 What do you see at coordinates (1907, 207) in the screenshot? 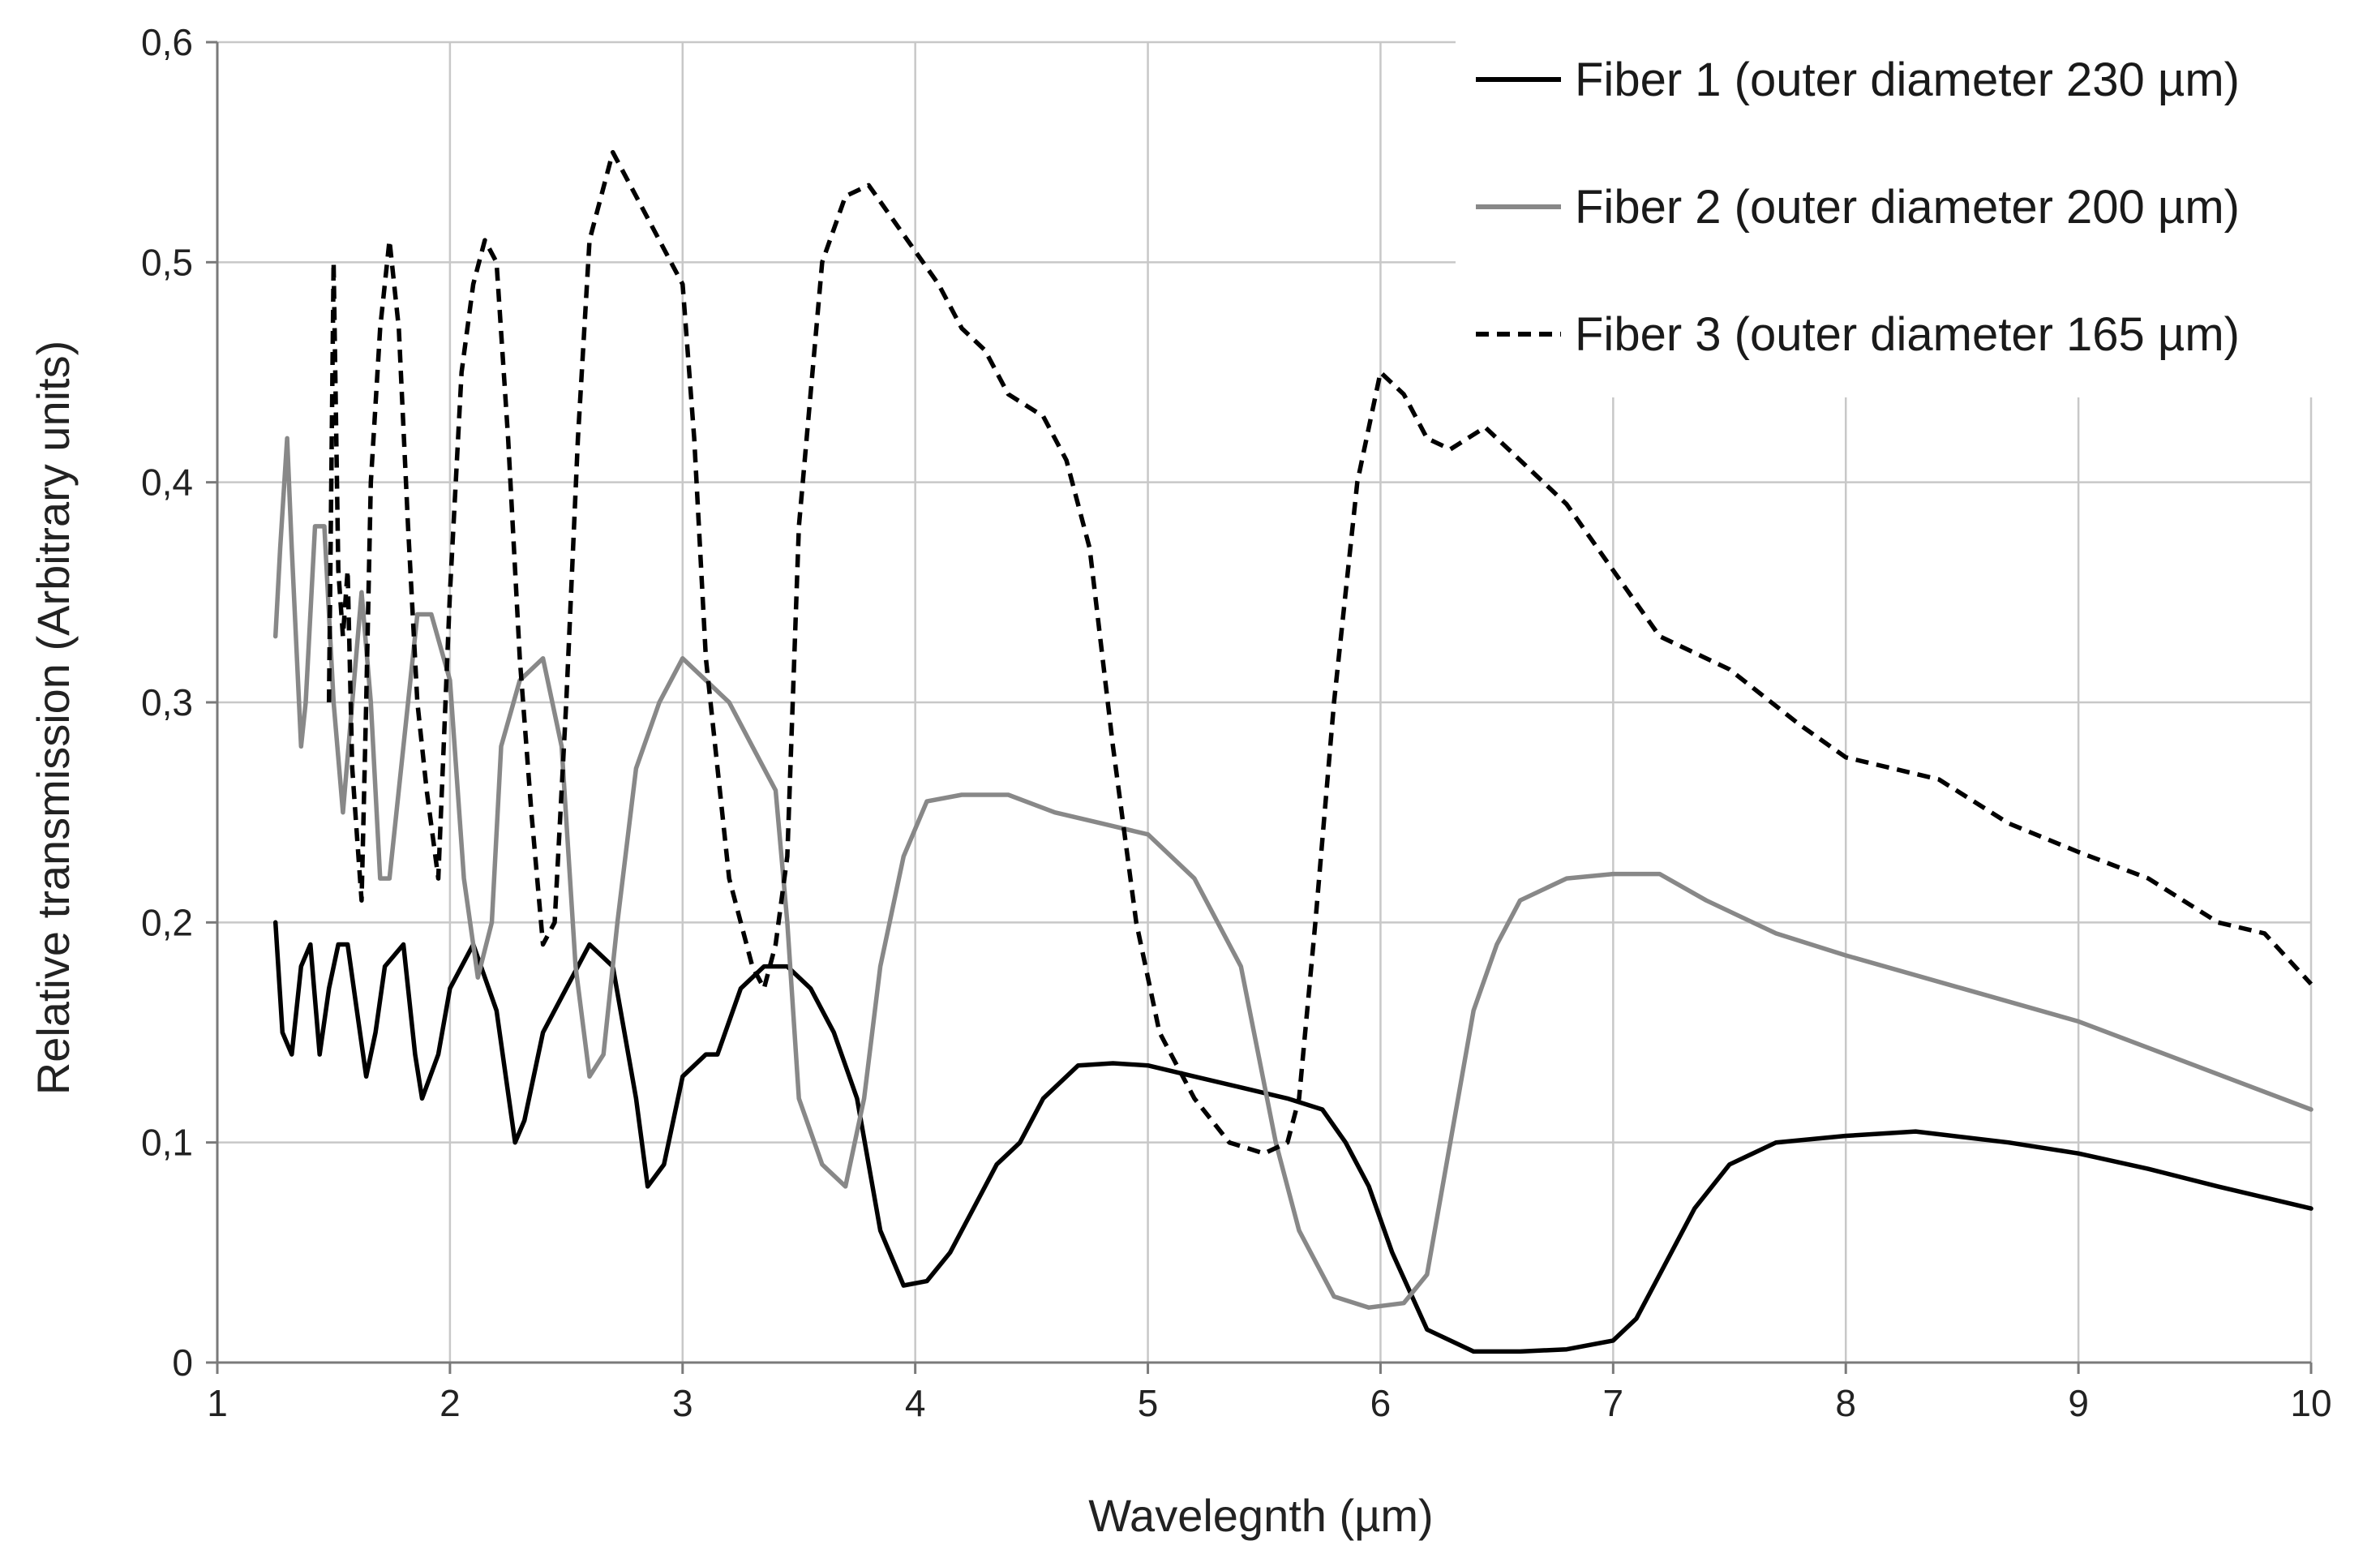
I see `legend-label-fiber-2: Fiber 2 (outer diameter 200 µm)` at bounding box center [1907, 207].